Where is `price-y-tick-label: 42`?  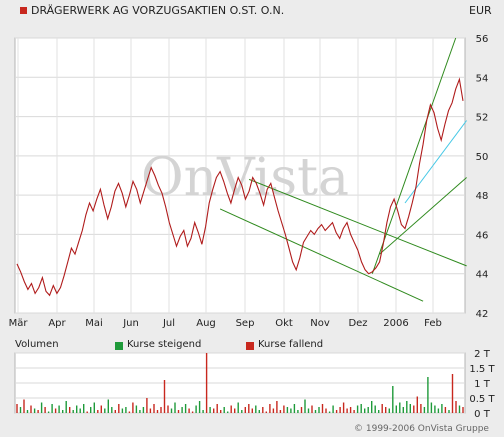 price-y-tick-label: 42 is located at coordinates (482, 314).